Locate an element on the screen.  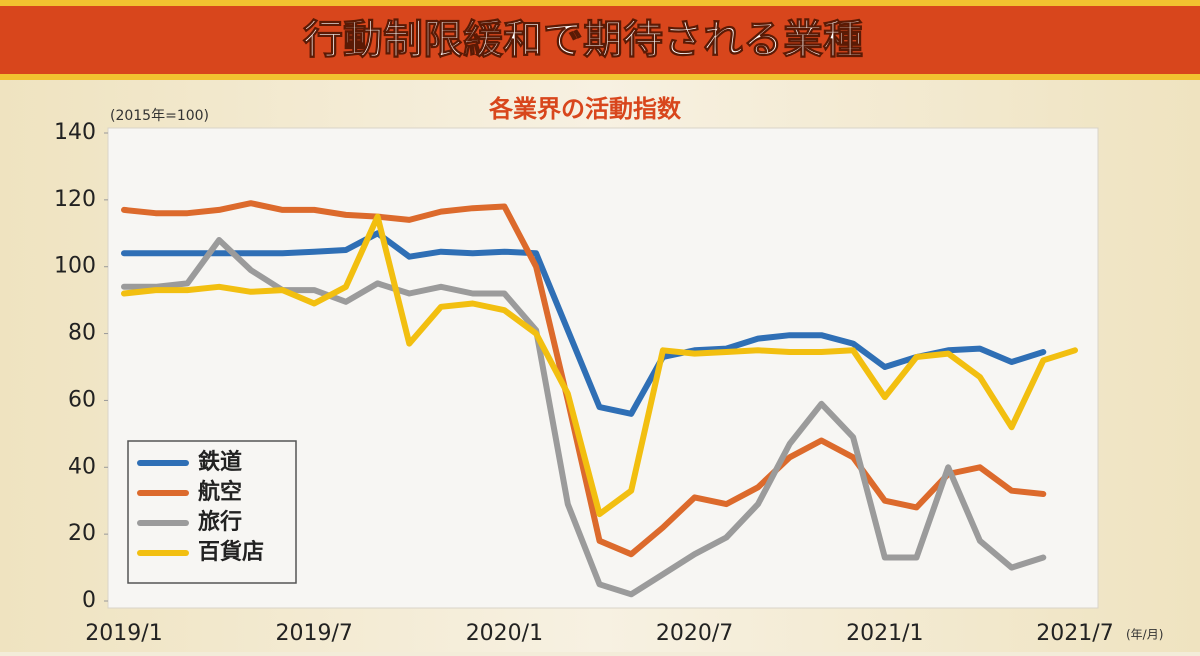
y-tick-label: 80 is located at coordinates (82, 333).